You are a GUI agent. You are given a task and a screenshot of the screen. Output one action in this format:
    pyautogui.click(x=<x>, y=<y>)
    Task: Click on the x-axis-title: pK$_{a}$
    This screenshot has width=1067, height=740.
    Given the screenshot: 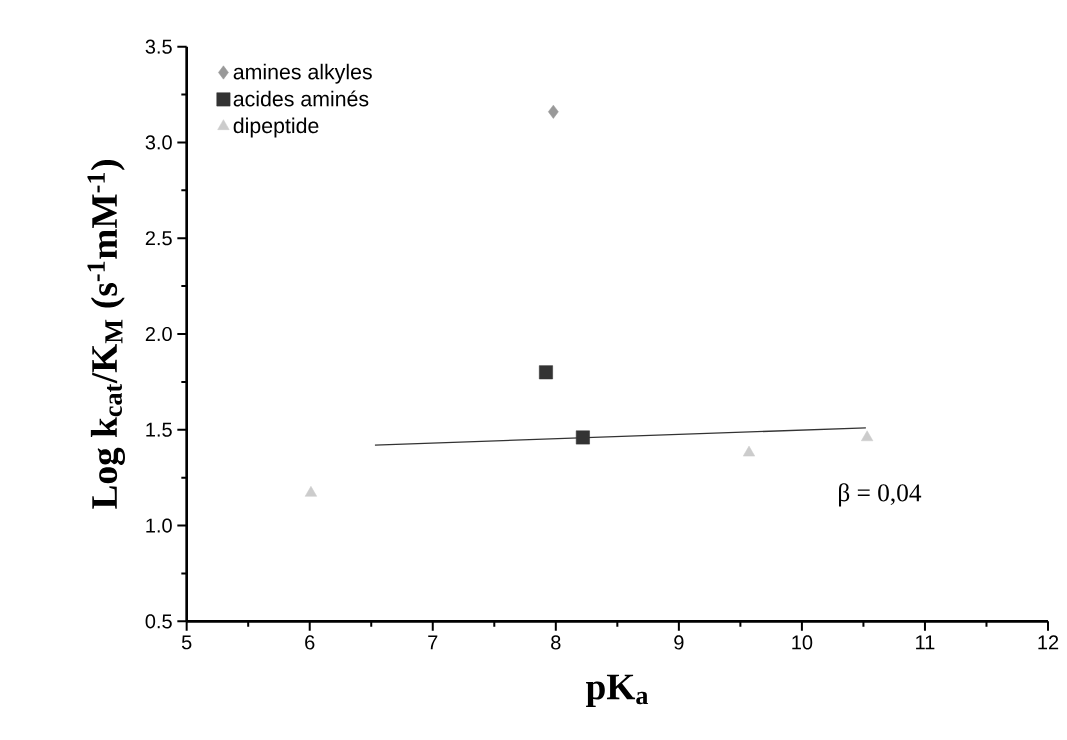 What is the action you would take?
    pyautogui.click(x=617, y=691)
    